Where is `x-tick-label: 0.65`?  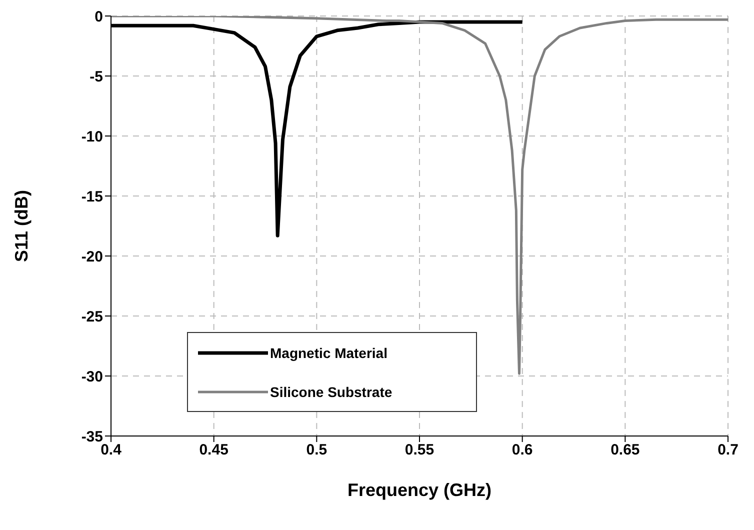
x-tick-label: 0.65 is located at coordinates (625, 450).